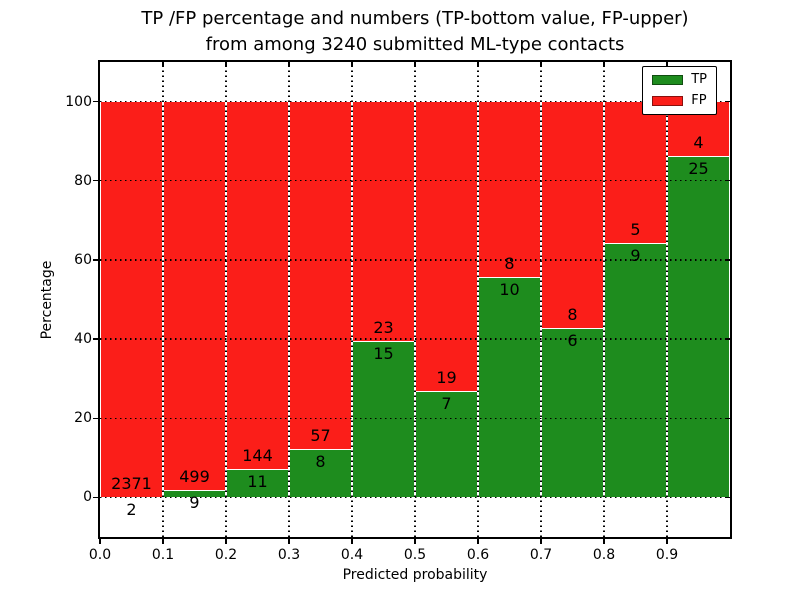 This screenshot has height=600, width=800. I want to click on fp-count-label: 23, so click(383, 328).